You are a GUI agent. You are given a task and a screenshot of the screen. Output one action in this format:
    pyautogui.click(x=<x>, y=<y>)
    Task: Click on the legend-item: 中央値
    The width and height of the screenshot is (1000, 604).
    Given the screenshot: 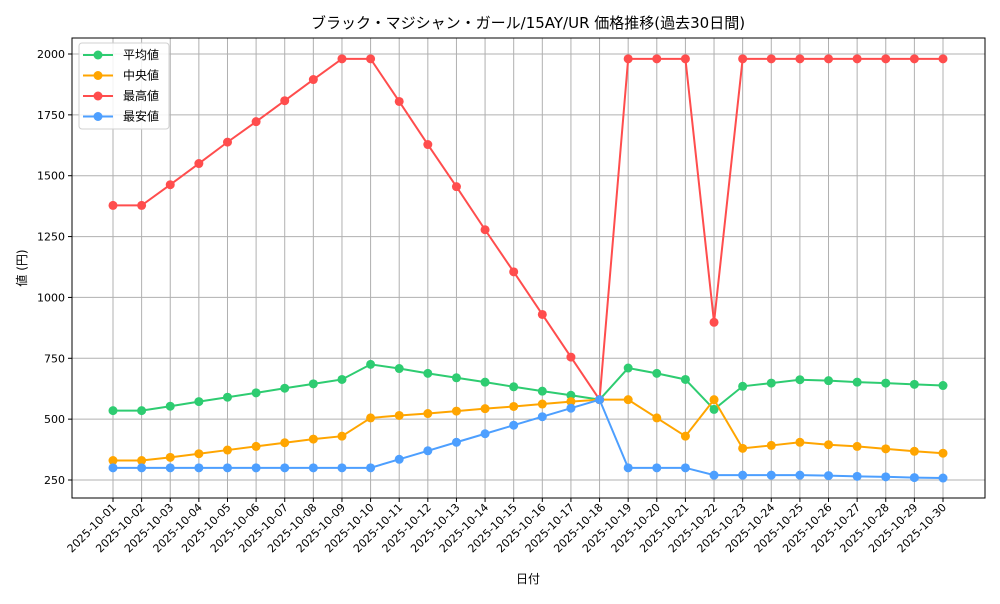 What is the action you would take?
    pyautogui.click(x=121, y=75)
    